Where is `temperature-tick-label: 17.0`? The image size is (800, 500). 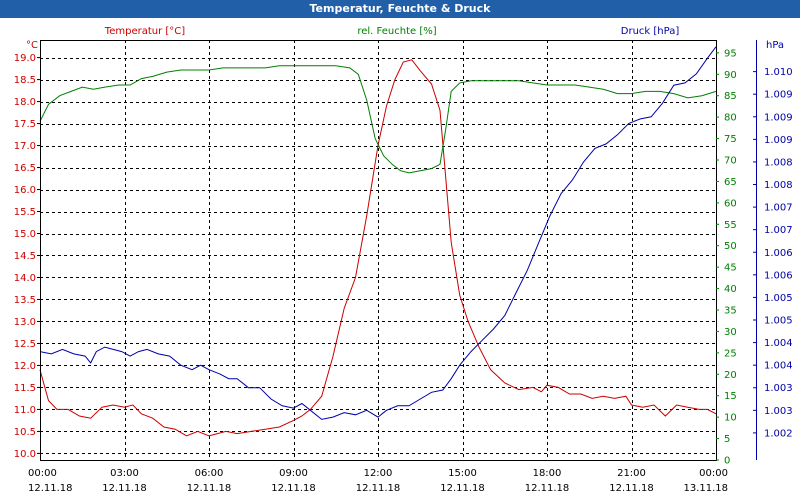 temperature-tick-label: 17.0 is located at coordinates (25, 146).